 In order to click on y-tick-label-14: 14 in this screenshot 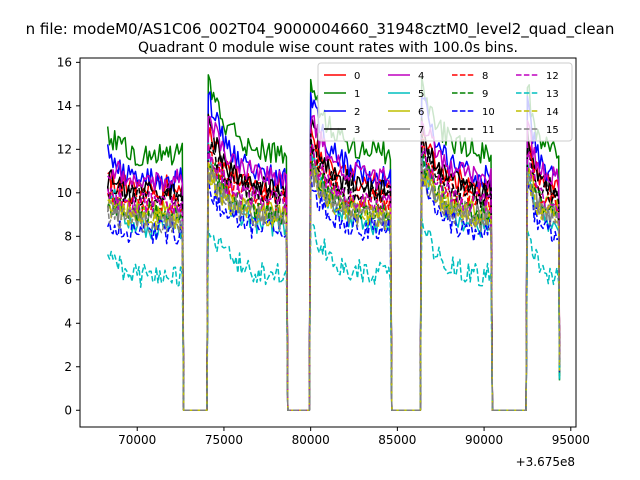, I will do `click(64, 106)`.